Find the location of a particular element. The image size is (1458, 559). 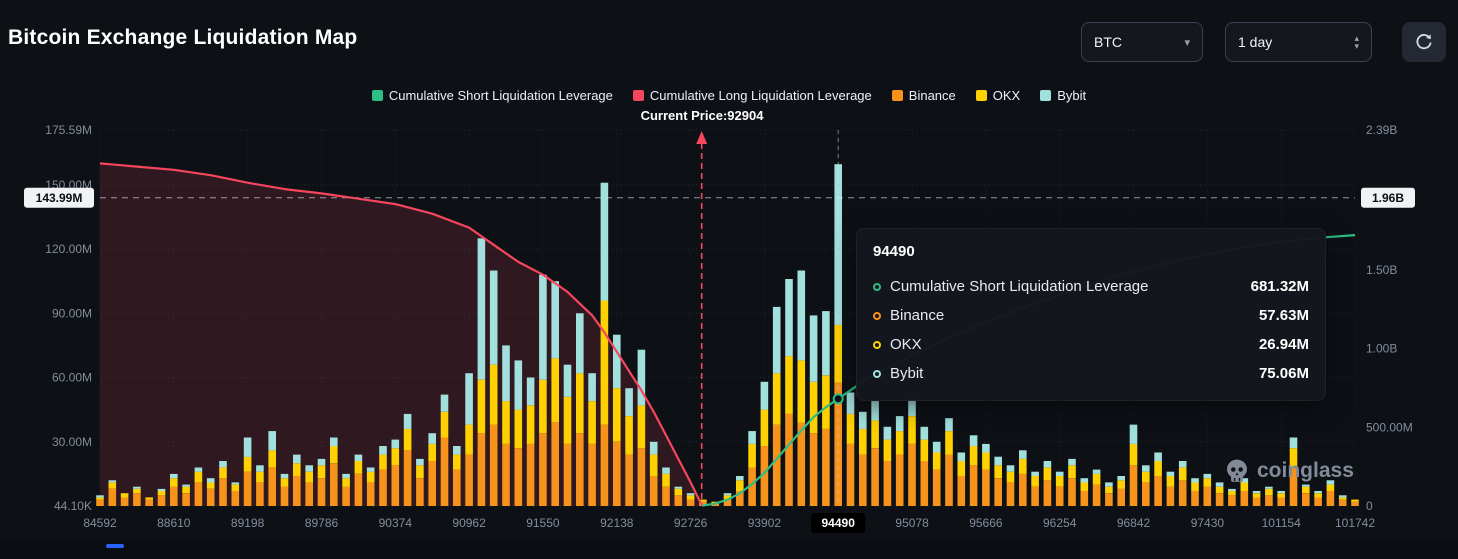

tooltip-series-value: 75.06M is located at coordinates (1283, 373).